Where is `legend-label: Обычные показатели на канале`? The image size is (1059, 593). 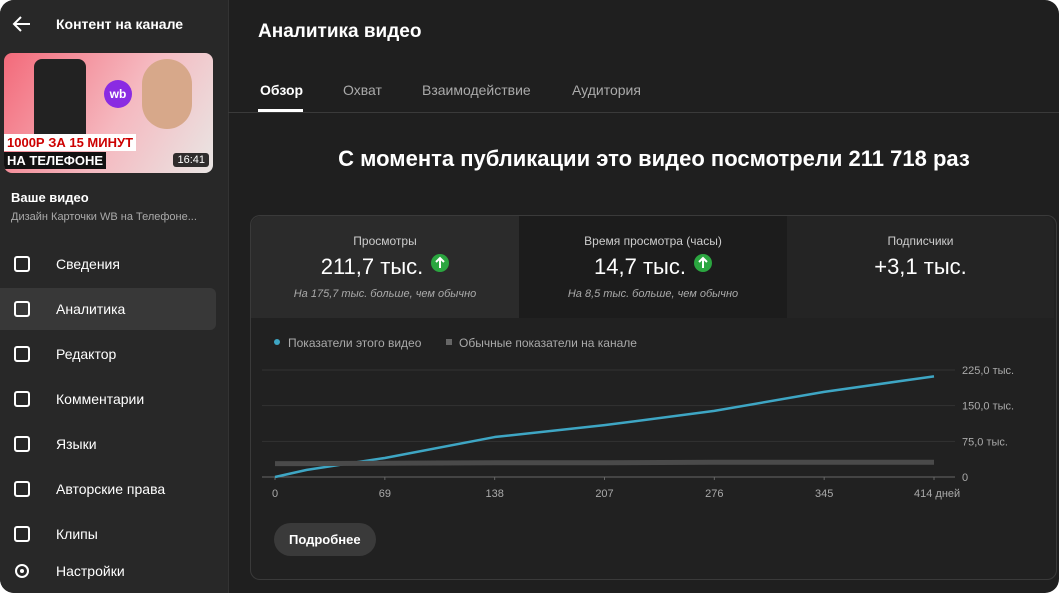 legend-label: Обычные показатели на канале is located at coordinates (548, 343).